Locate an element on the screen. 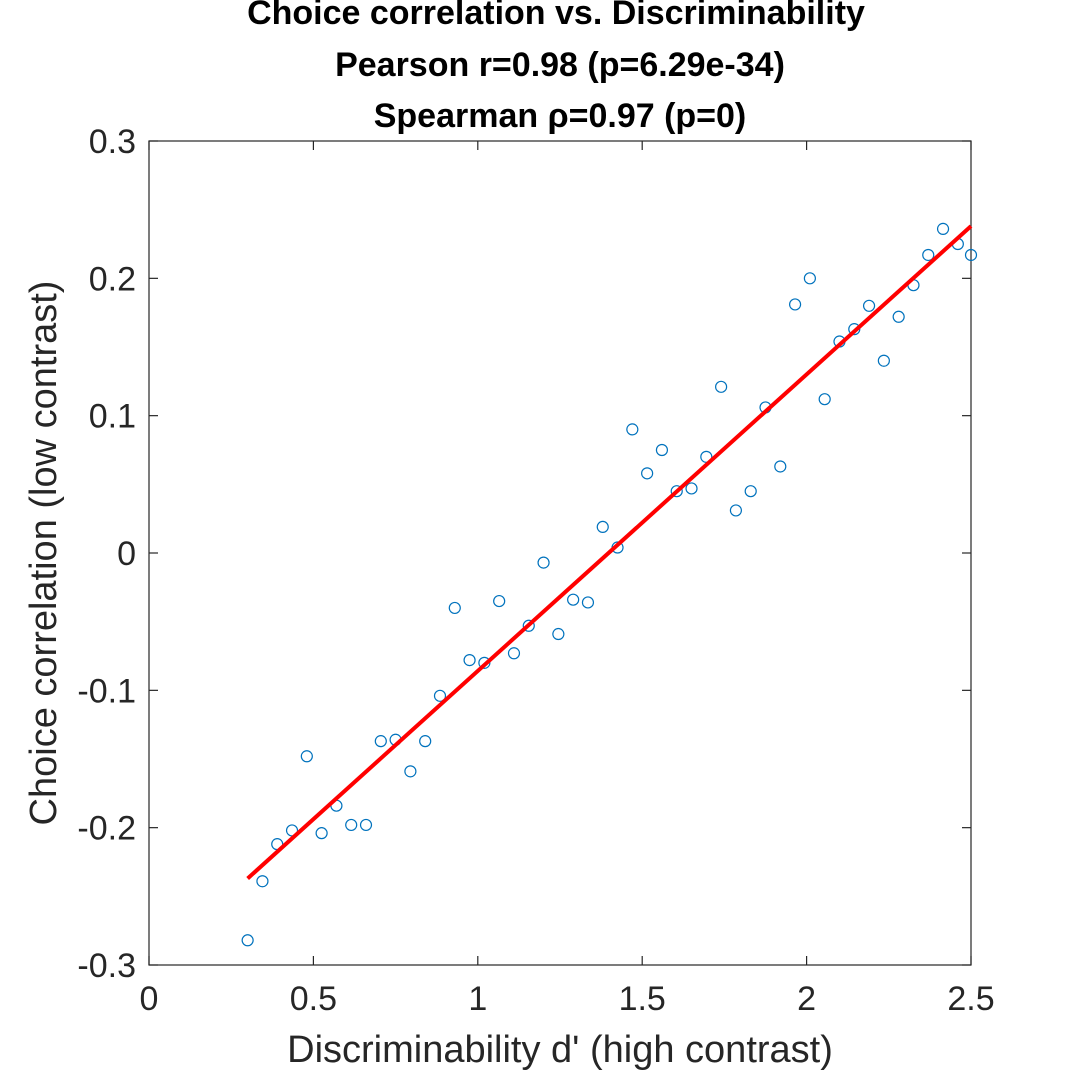 This screenshot has width=1083, height=1083. y-tick-label: 0.1 is located at coordinates (112, 417).